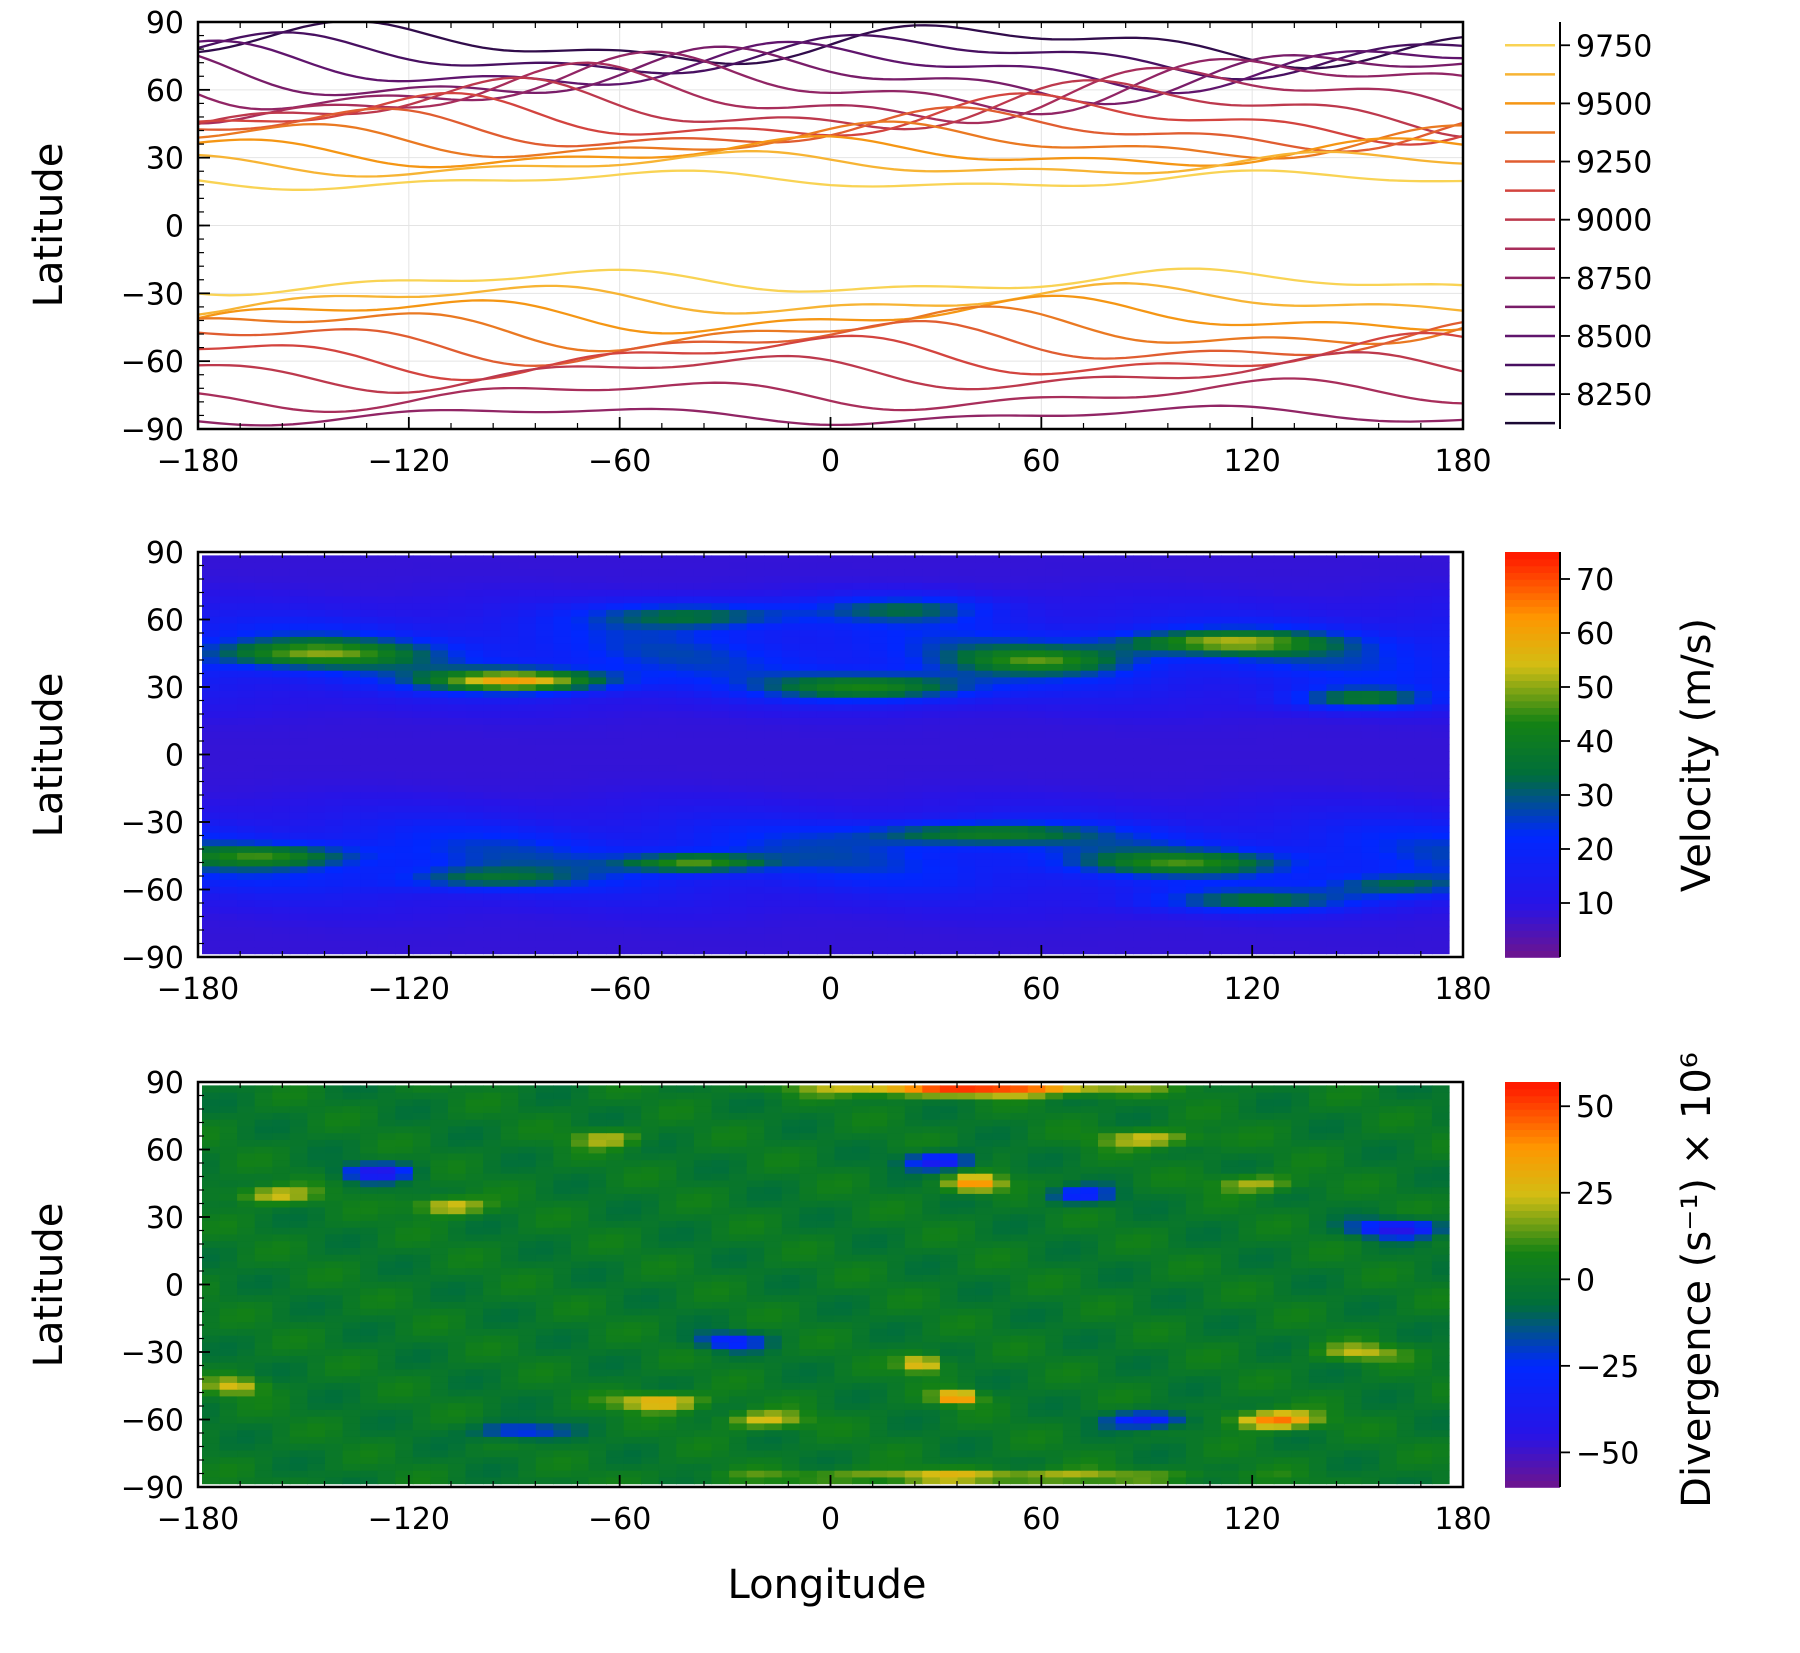  I want to click on colorbar-segment, so click(1532, 732).